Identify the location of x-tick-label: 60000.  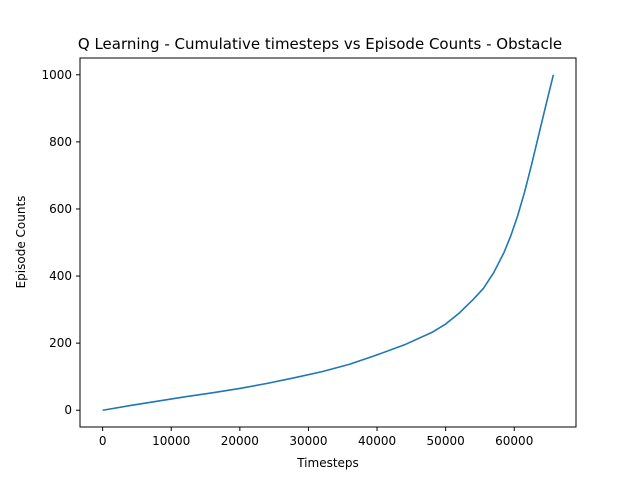
(514, 441).